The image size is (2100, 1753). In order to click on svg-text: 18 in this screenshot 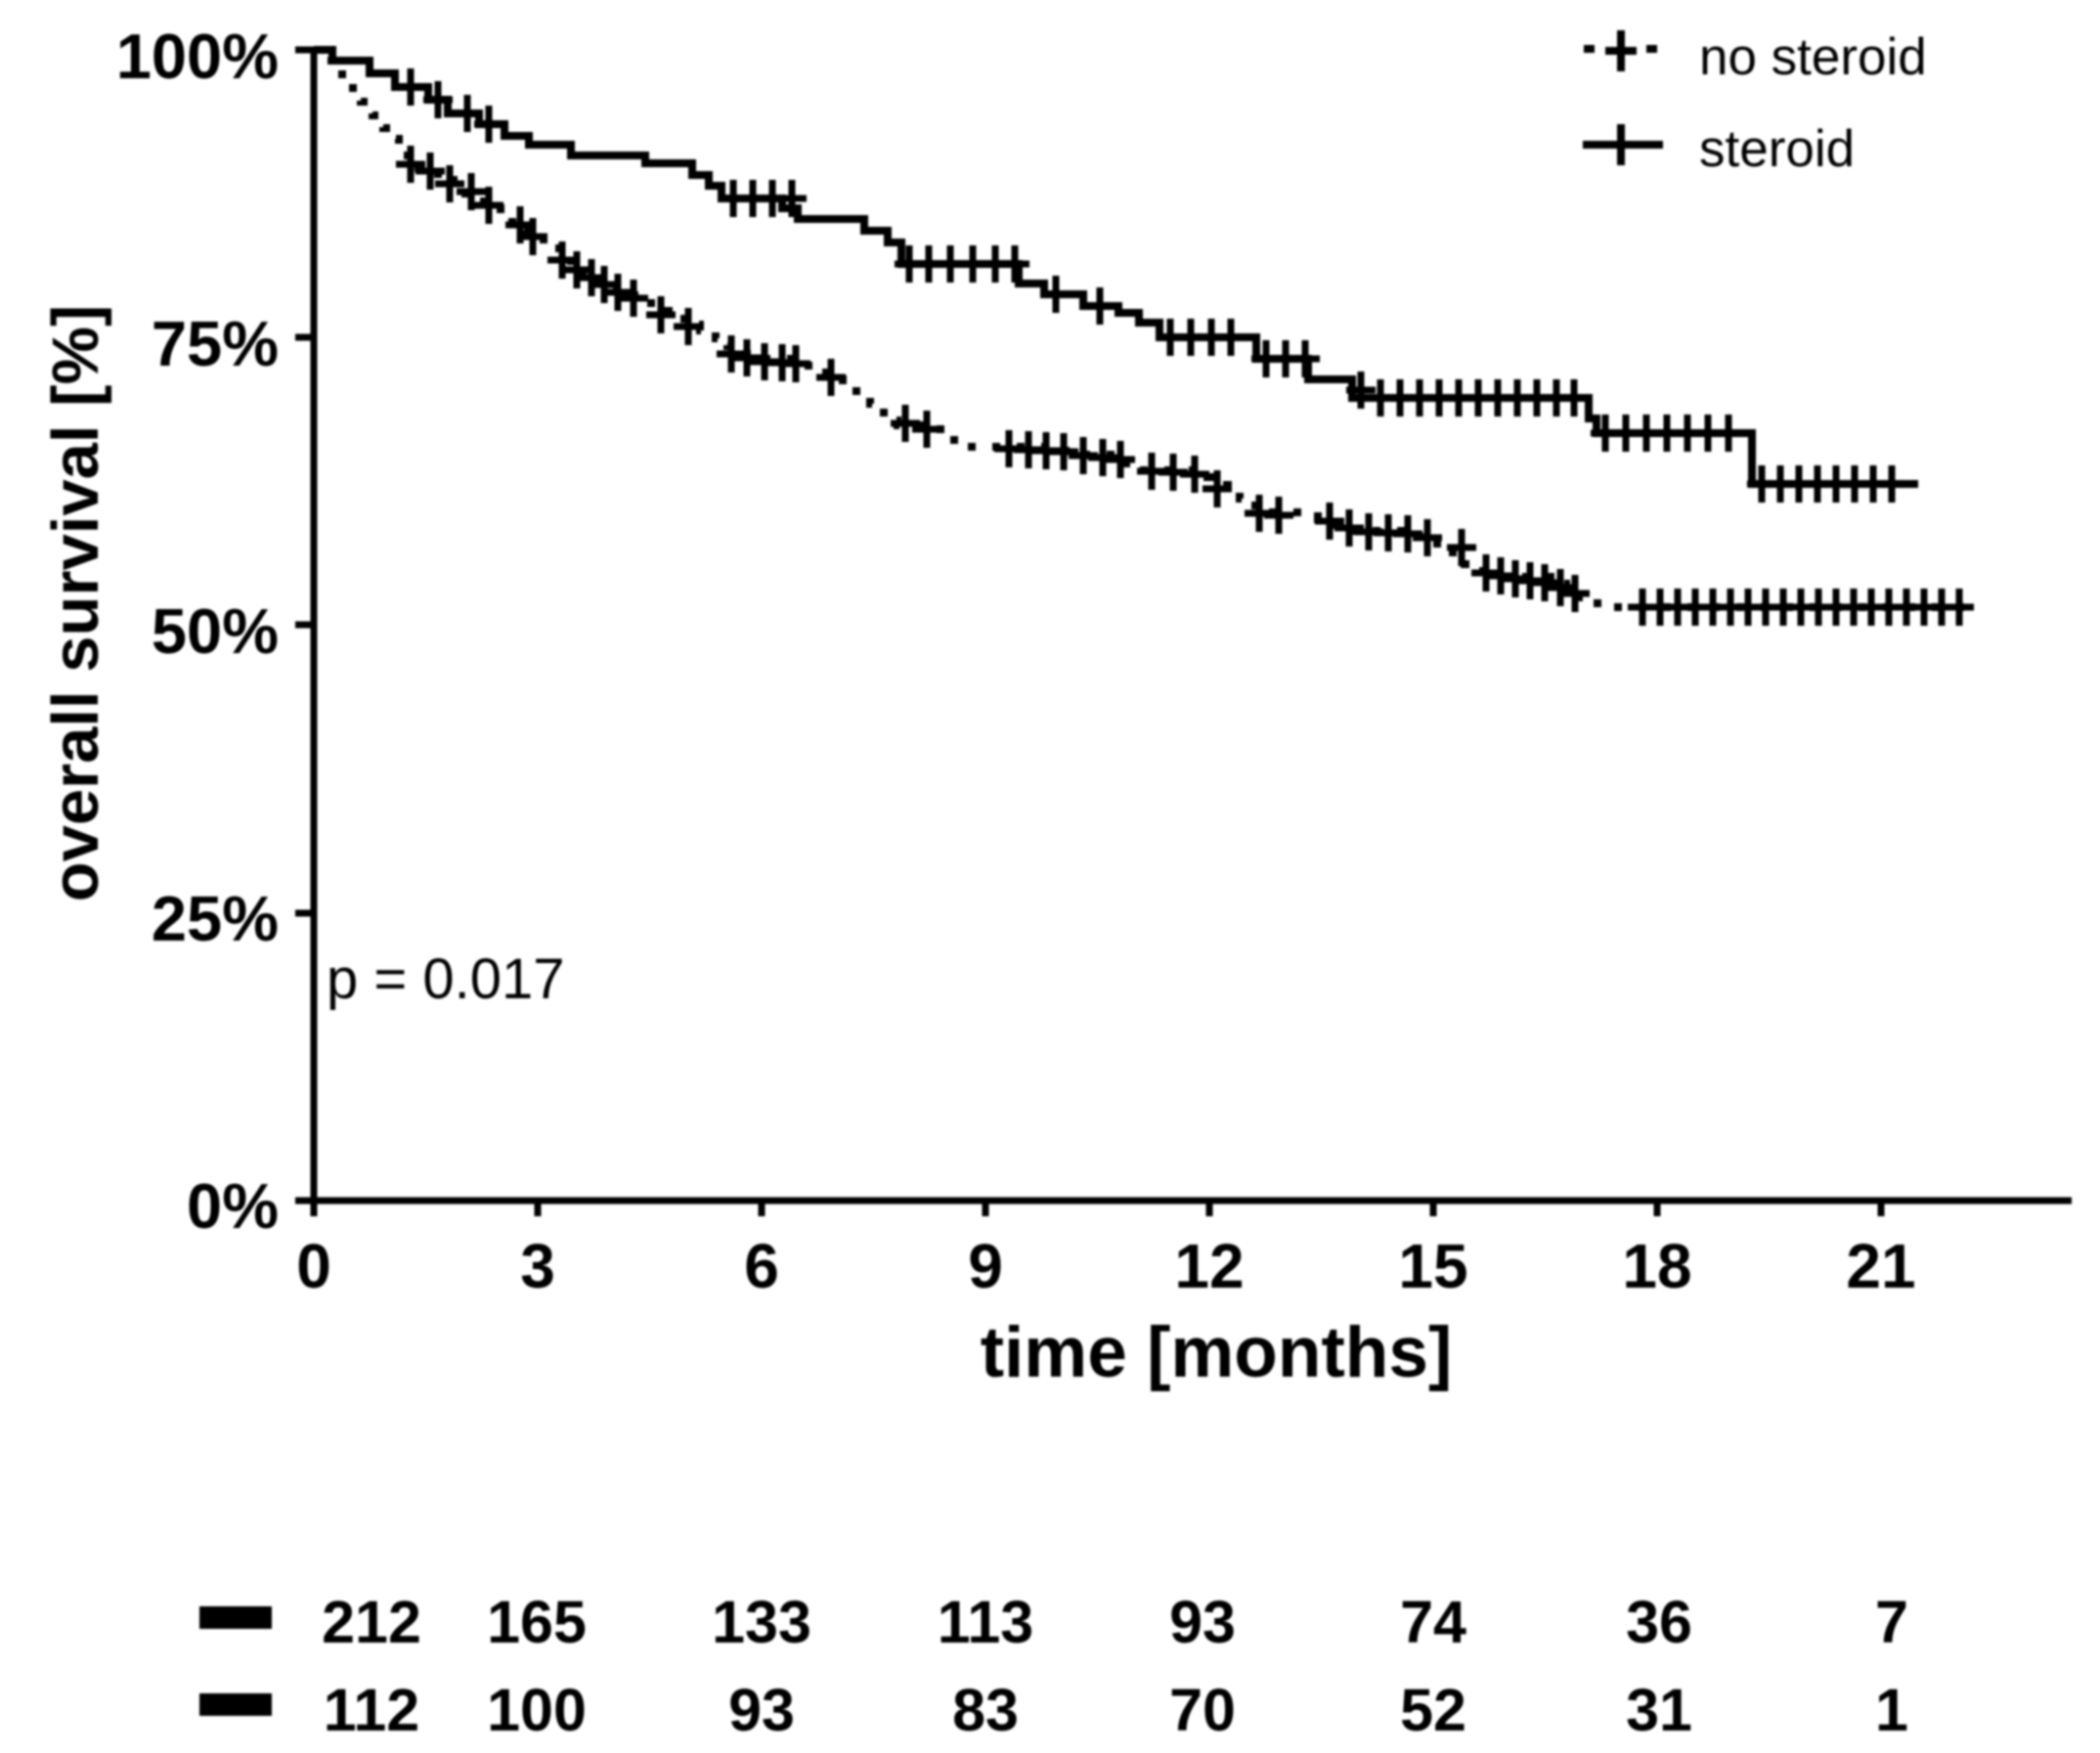, I will do `click(1656, 1266)`.